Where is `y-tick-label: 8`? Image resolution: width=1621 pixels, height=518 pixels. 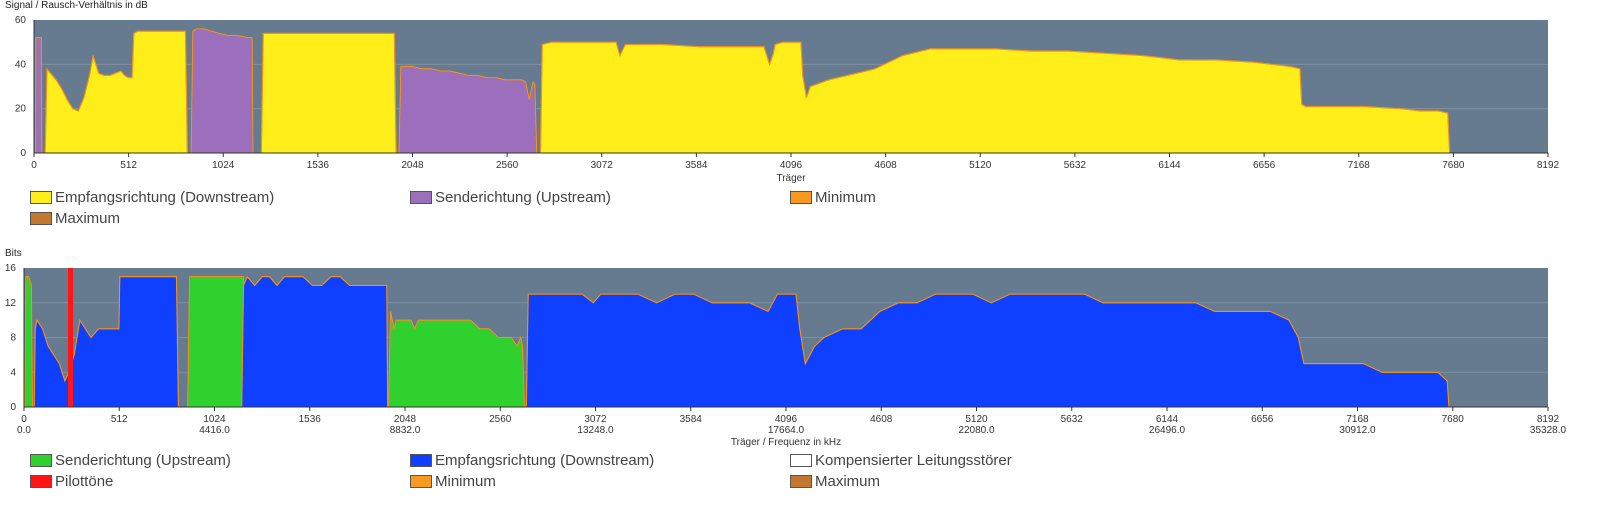
y-tick-label: 8 is located at coordinates (13, 338).